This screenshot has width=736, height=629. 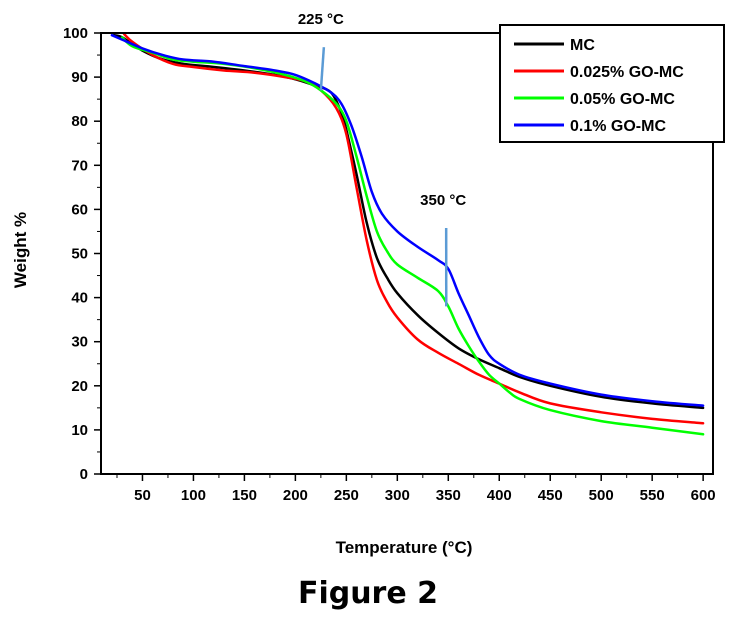 What do you see at coordinates (627, 72) in the screenshot?
I see `legend-label-1: 0.025% GO-MC` at bounding box center [627, 72].